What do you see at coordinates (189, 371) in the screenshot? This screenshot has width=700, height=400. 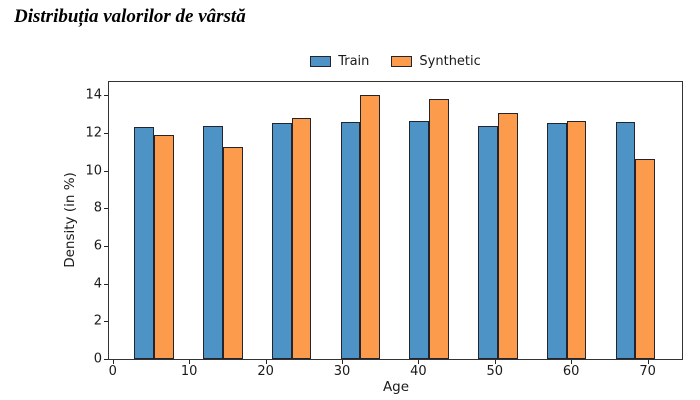 I see `x-tick-label: 10` at bounding box center [189, 371].